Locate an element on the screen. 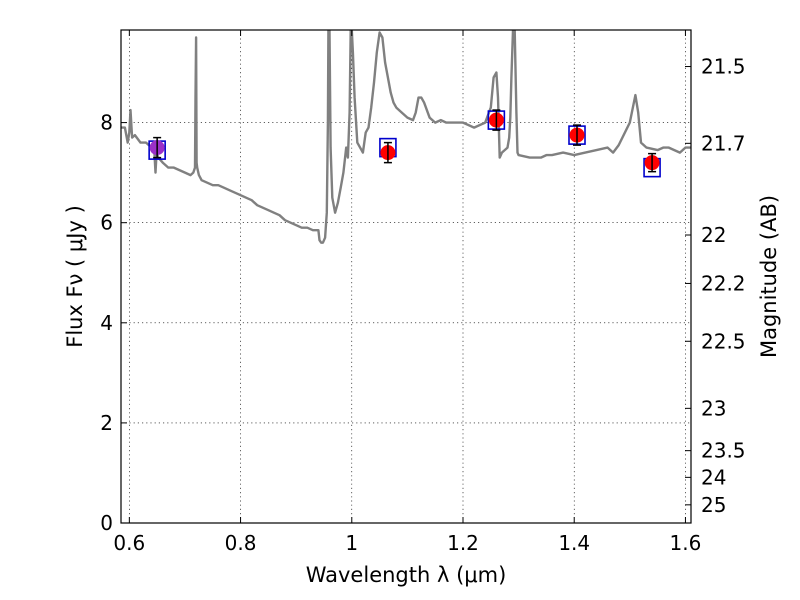  y2-tick-label: 22 is located at coordinates (713, 235).